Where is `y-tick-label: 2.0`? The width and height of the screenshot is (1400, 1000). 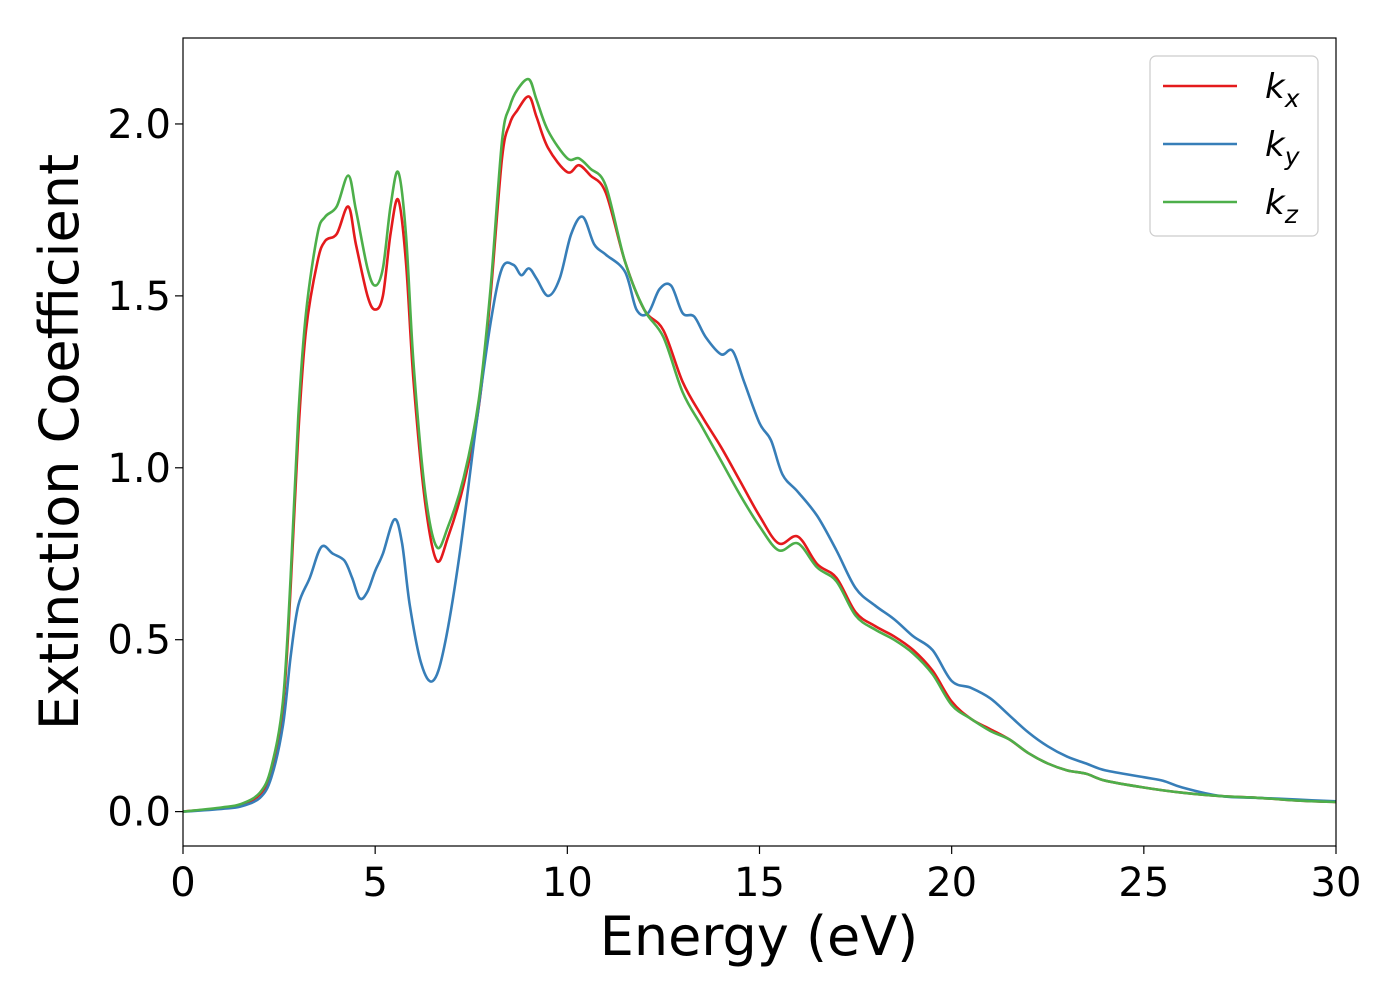
y-tick-label: 2.0 is located at coordinates (139, 125).